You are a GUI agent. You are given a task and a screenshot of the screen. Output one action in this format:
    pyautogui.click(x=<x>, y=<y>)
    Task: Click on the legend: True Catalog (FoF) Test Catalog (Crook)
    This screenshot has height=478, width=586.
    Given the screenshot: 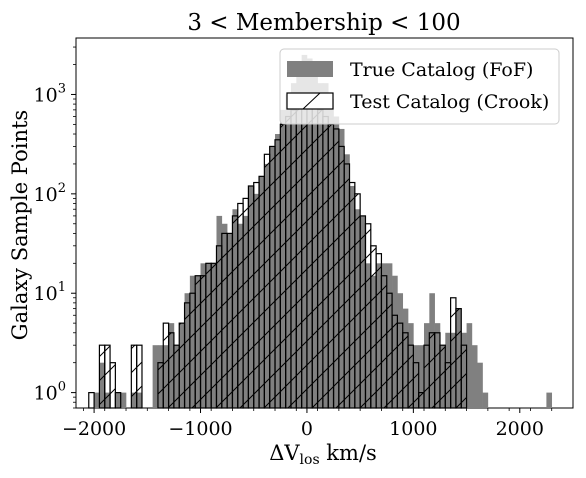 What is the action you would take?
    pyautogui.click(x=419, y=86)
    